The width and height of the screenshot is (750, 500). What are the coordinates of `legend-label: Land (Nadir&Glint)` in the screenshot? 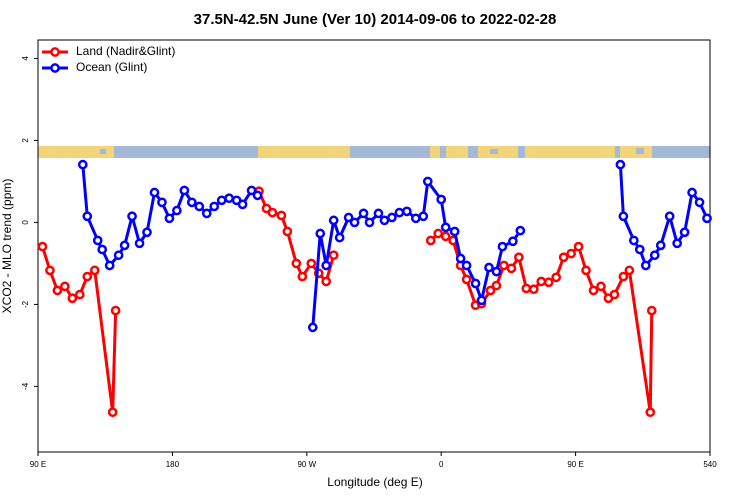 It's located at (125, 51).